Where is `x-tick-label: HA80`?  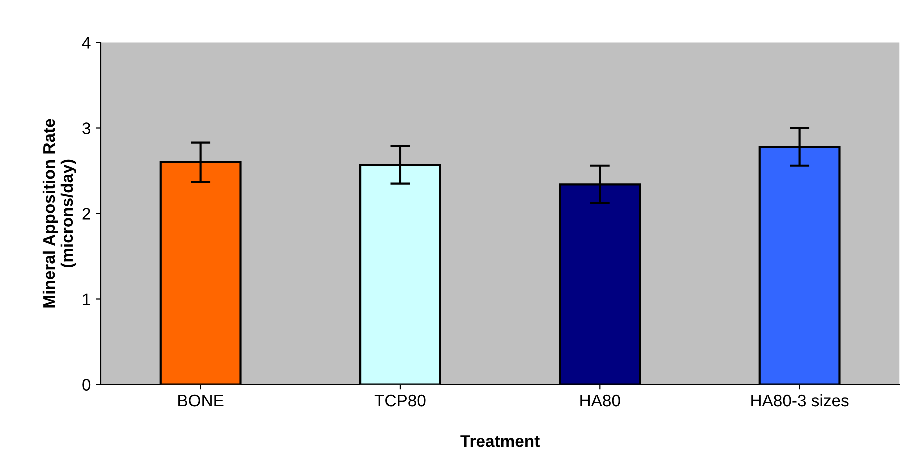
x-tick-label: HA80 is located at coordinates (600, 400).